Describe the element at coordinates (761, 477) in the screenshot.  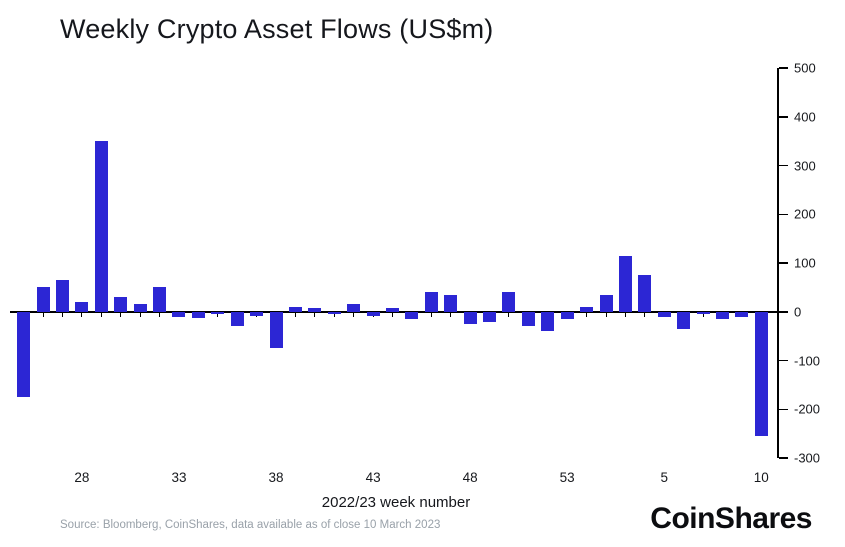
I see `x-tick-label: 10` at that location.